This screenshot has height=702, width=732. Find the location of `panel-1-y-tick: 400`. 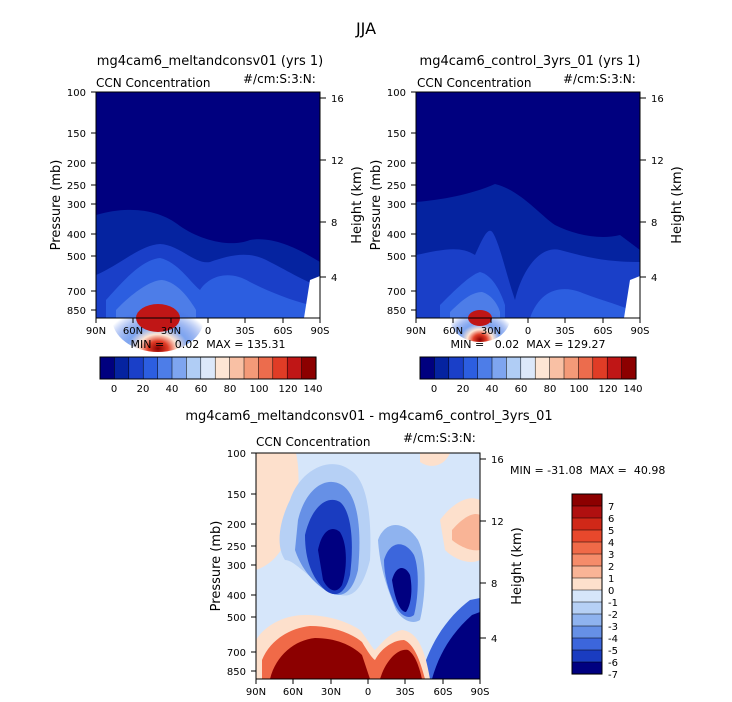

panel-1-y-tick: 400 is located at coordinates (76, 235).